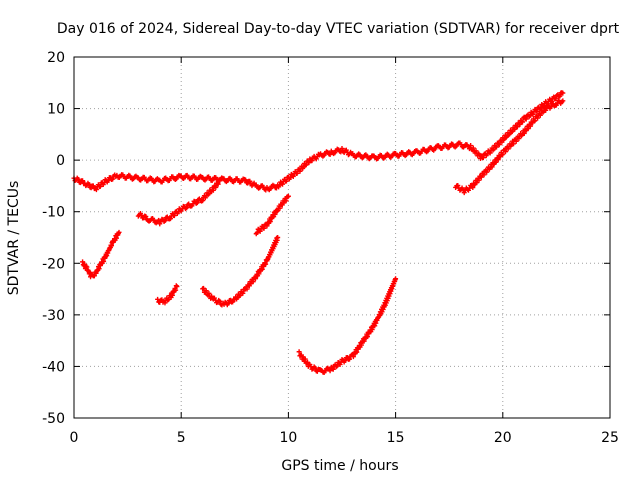 The height and width of the screenshot is (480, 640). I want to click on x-tick-label: 10, so click(288, 438).